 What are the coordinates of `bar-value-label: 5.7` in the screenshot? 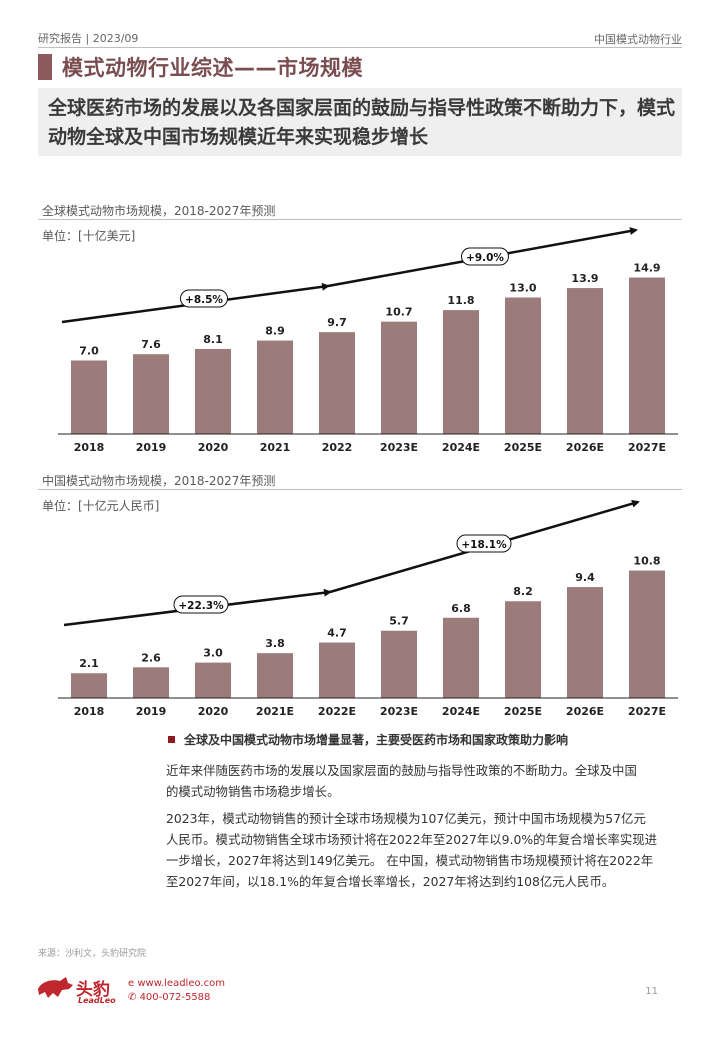 It's located at (399, 621).